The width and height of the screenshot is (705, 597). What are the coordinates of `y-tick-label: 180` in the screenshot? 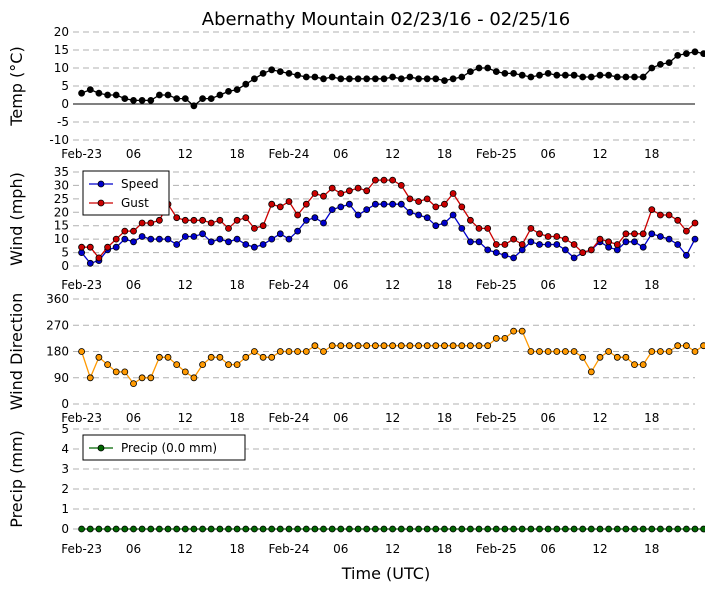 It's located at (57, 352).